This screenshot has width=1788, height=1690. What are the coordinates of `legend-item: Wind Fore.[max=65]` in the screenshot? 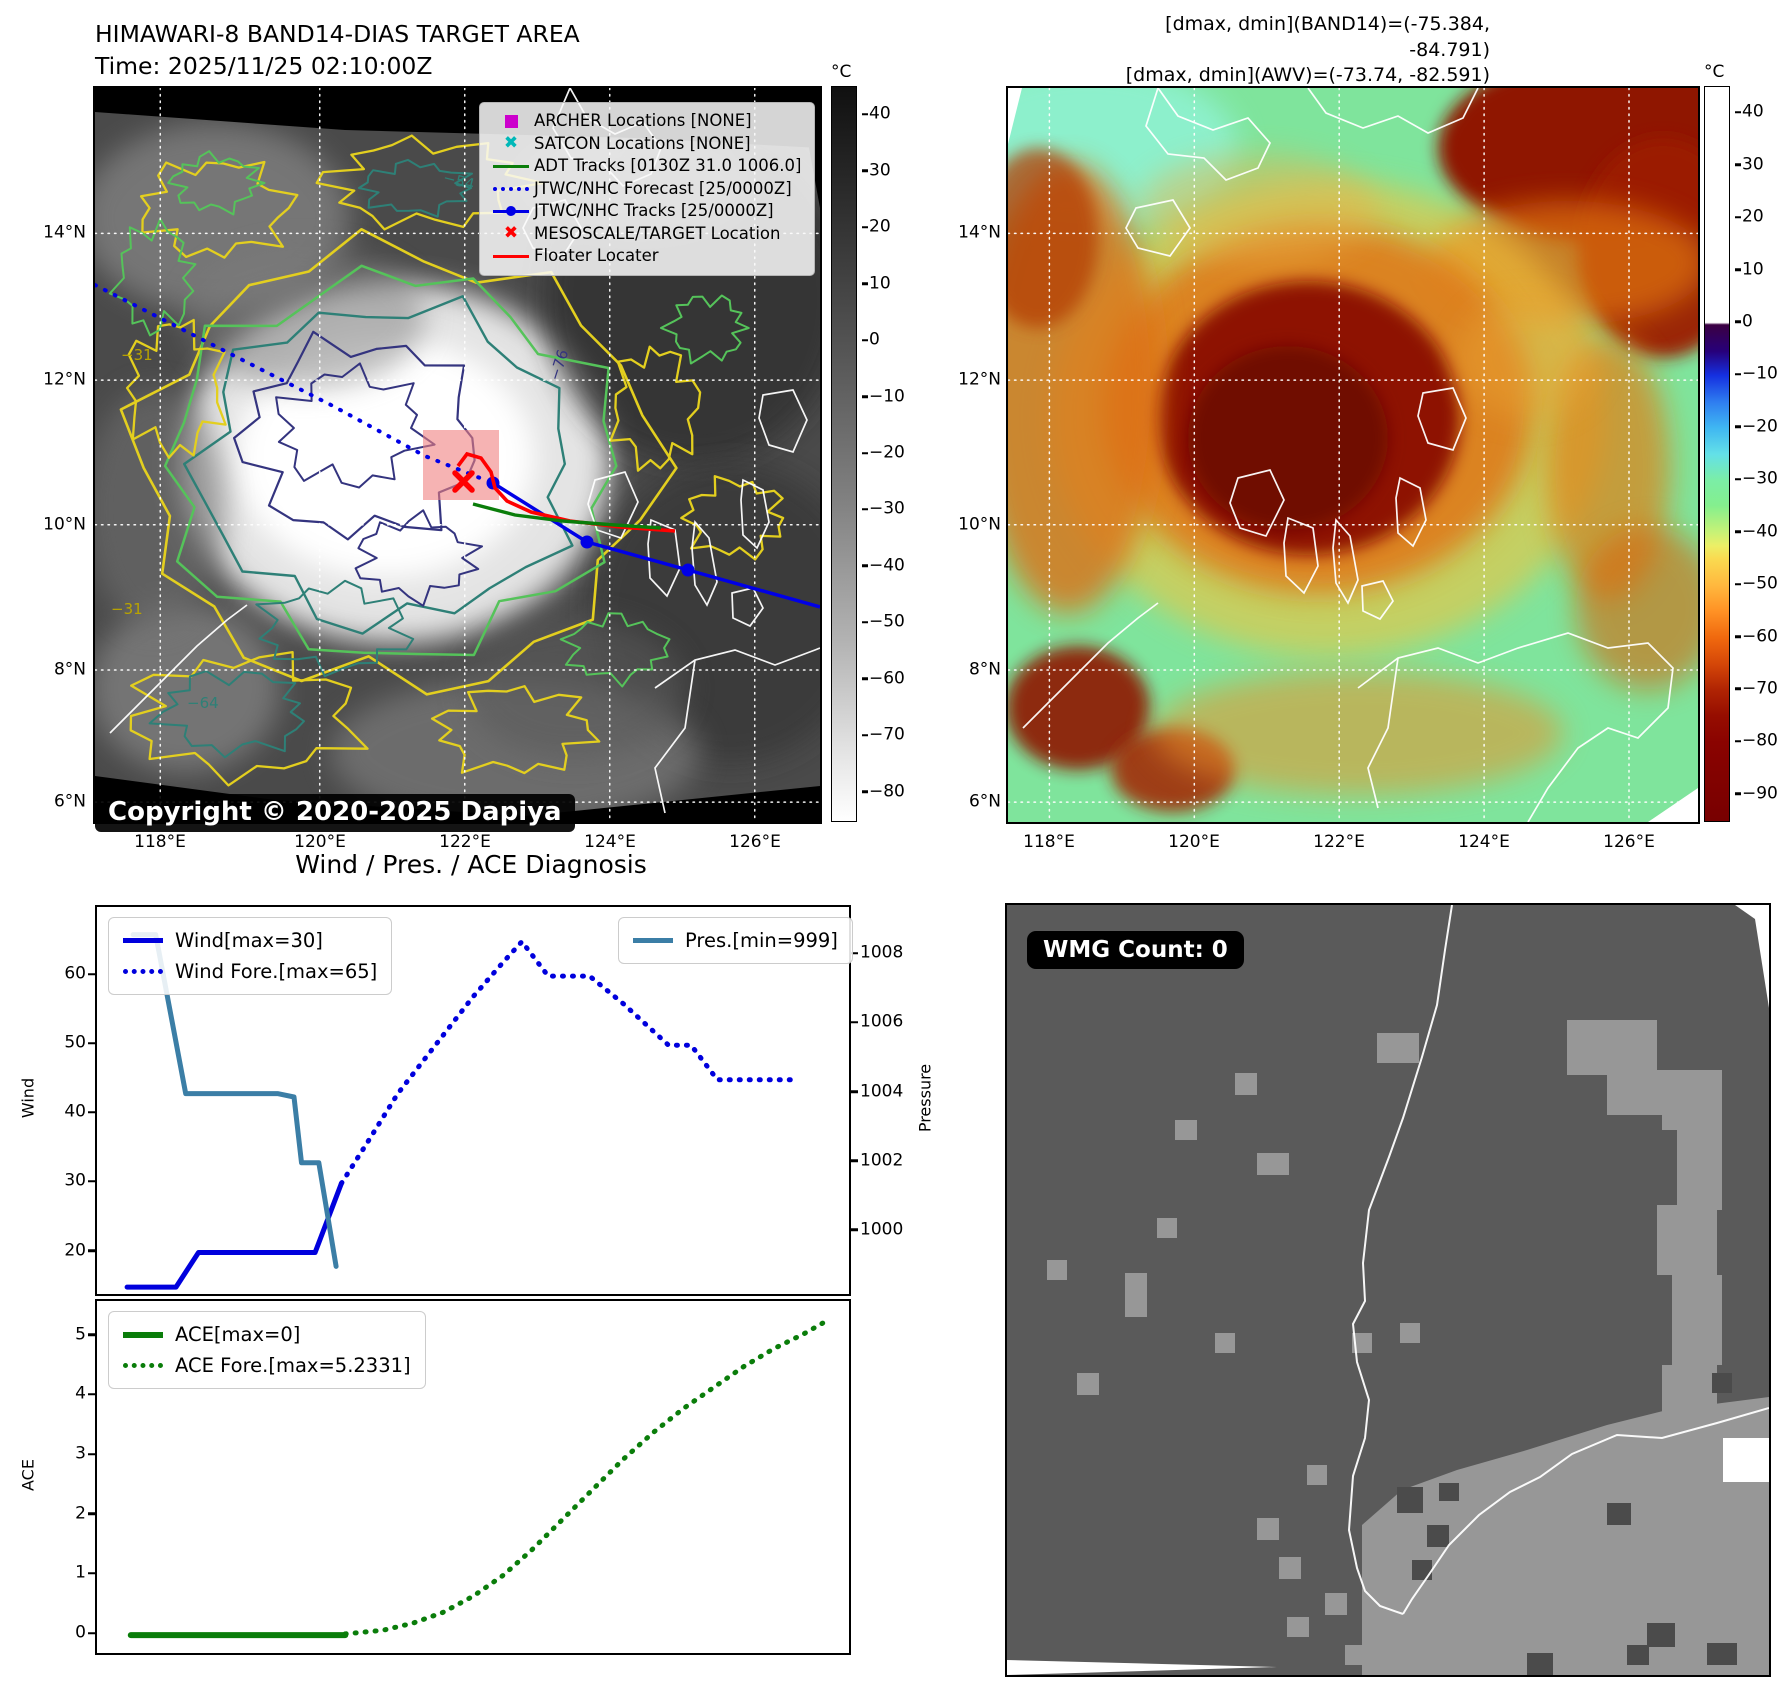 It's located at (250, 971).